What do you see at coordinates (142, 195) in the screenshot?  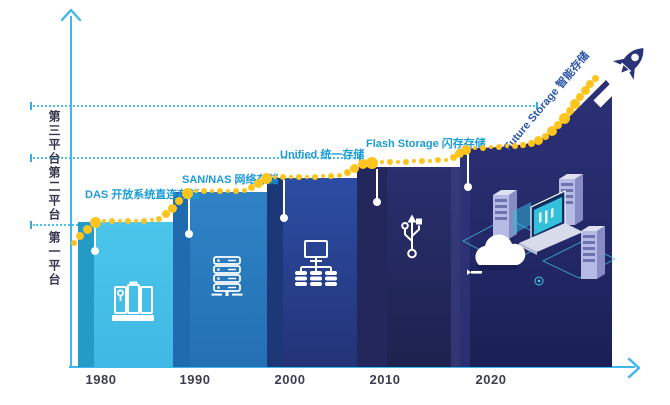 I see `era-label-das: DAS 开放系统直连存储` at bounding box center [142, 195].